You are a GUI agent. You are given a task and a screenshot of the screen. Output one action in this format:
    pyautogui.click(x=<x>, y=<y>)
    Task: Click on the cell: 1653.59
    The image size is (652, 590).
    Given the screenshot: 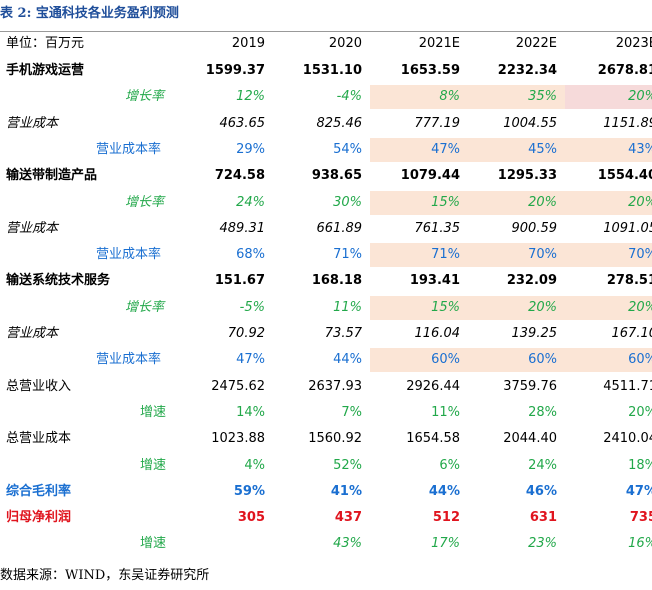 What is the action you would take?
    pyautogui.click(x=430, y=70)
    